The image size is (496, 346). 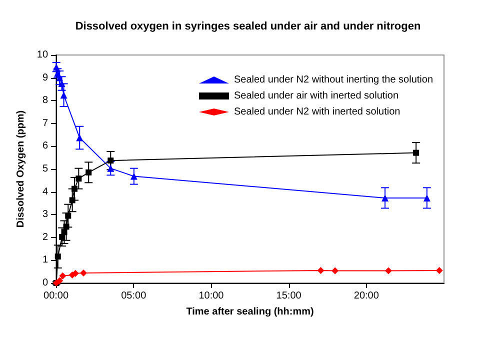 I want to click on y-tick-label: 5, so click(x=45, y=169).